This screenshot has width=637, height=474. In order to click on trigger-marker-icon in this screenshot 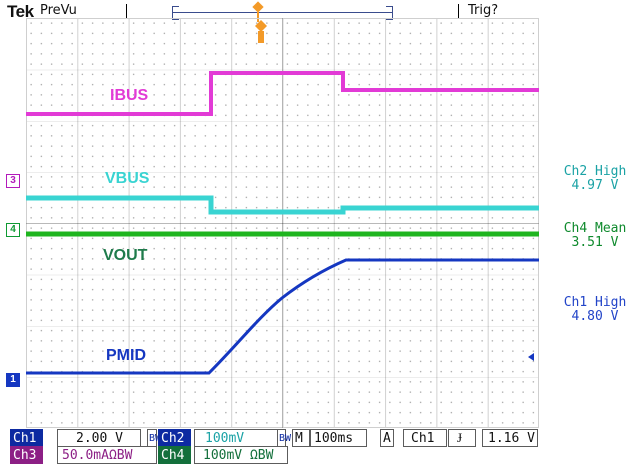, I will do `click(261, 31)`.